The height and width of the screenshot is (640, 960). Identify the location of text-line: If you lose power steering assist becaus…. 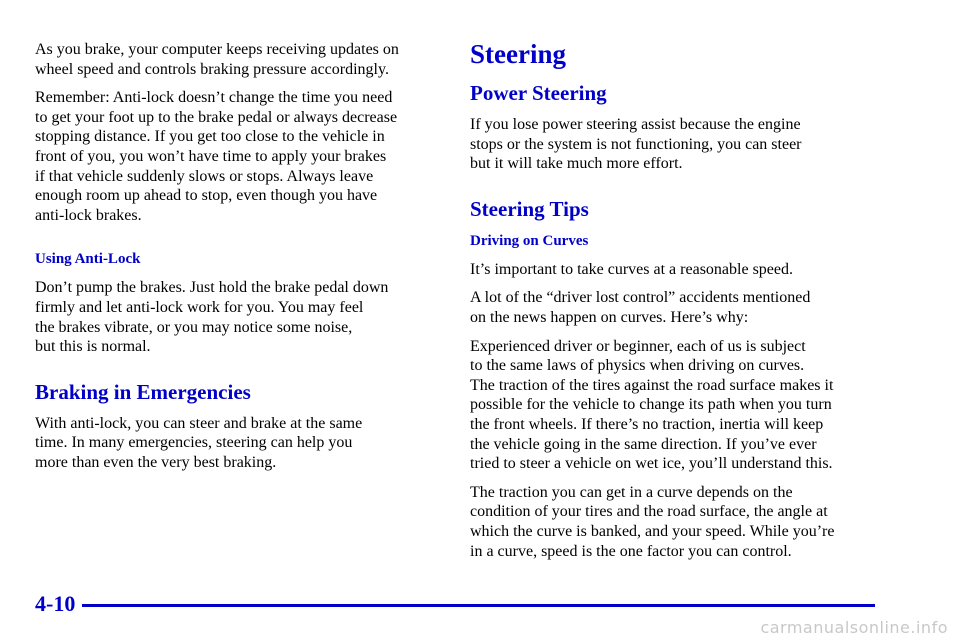
(635, 124).